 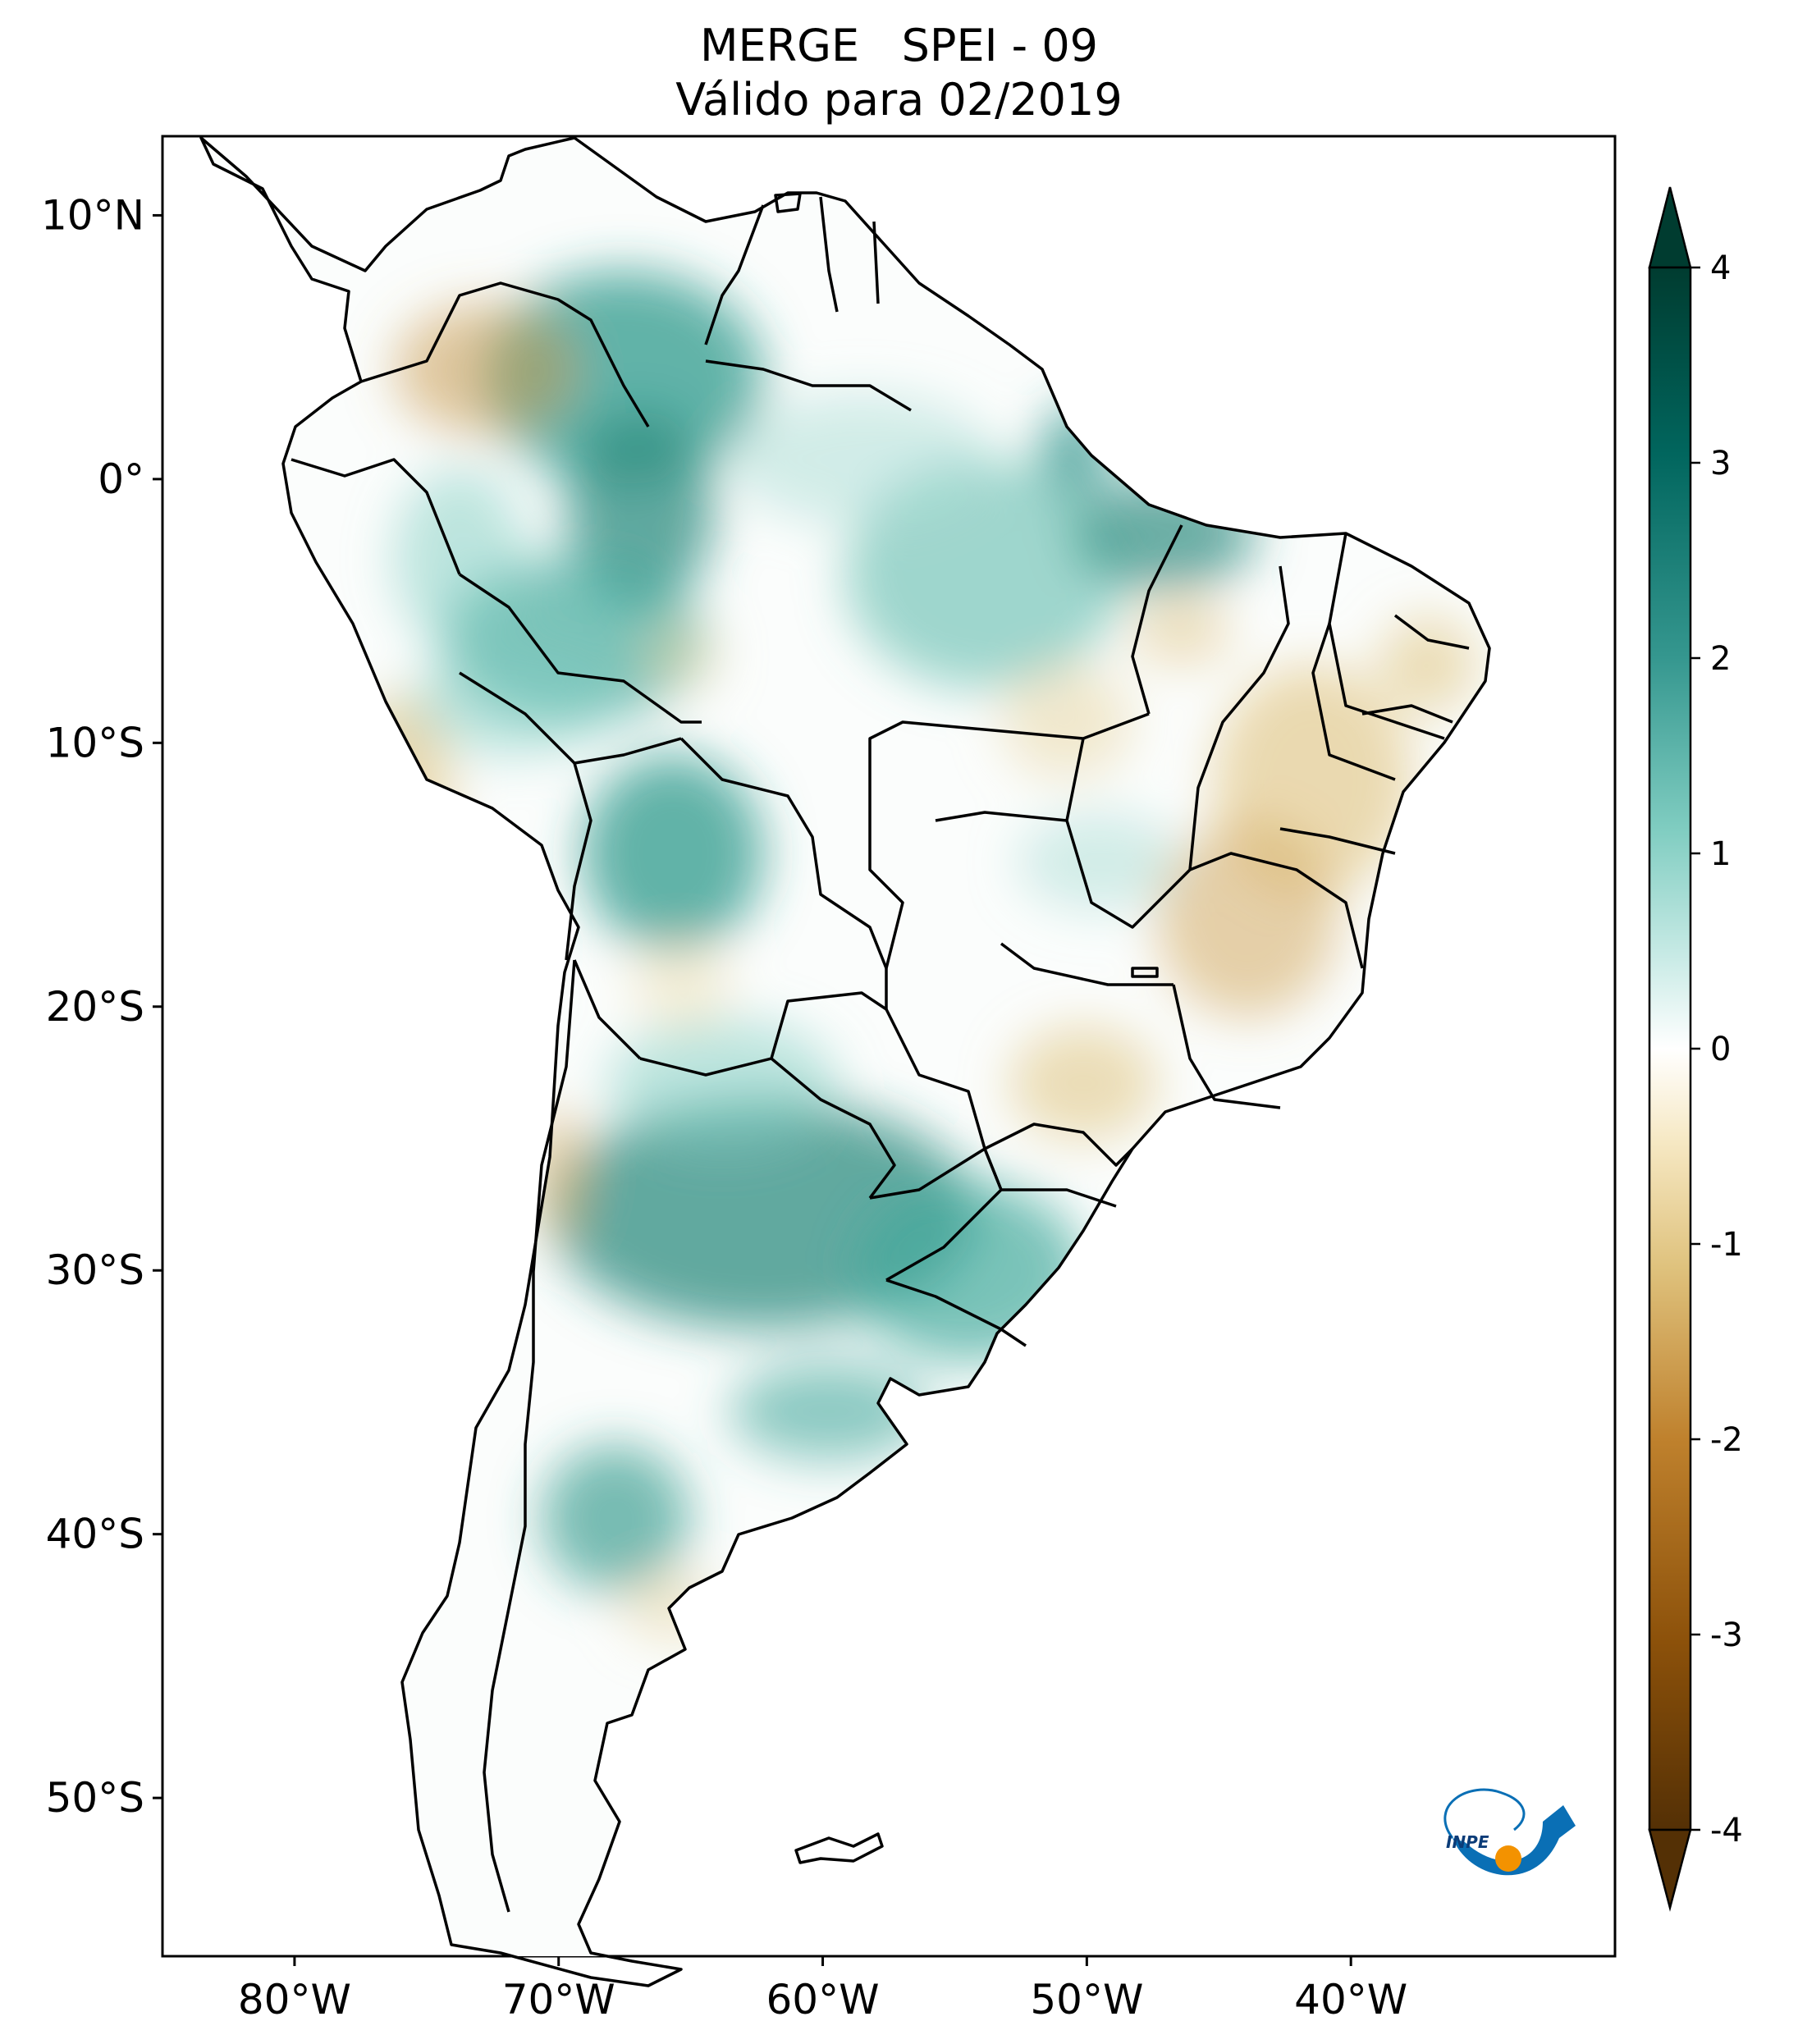 What do you see at coordinates (1720, 659) in the screenshot?
I see `colorbar-tick-label: 2` at bounding box center [1720, 659].